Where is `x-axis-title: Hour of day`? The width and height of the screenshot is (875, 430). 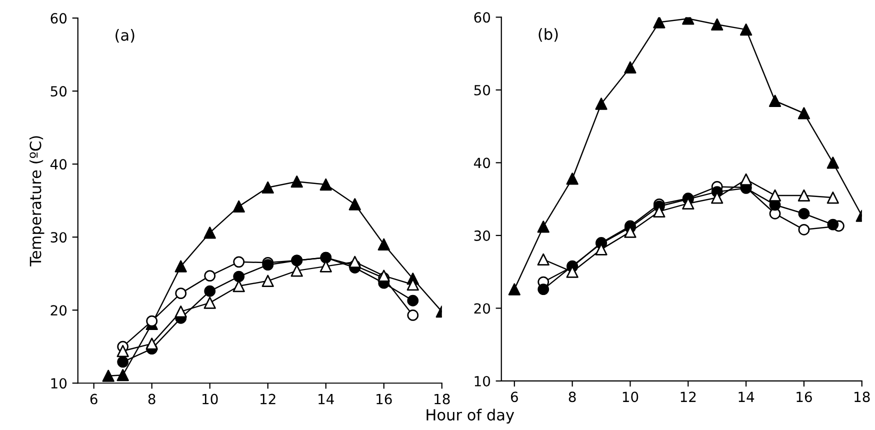 x-axis-title: Hour of day is located at coordinates (470, 416).